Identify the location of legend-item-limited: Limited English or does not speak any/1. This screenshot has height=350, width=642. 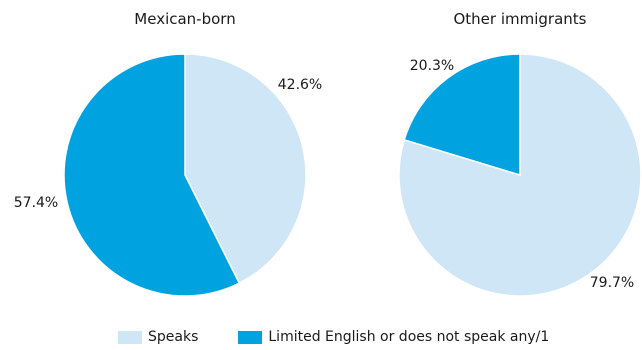
(393, 337).